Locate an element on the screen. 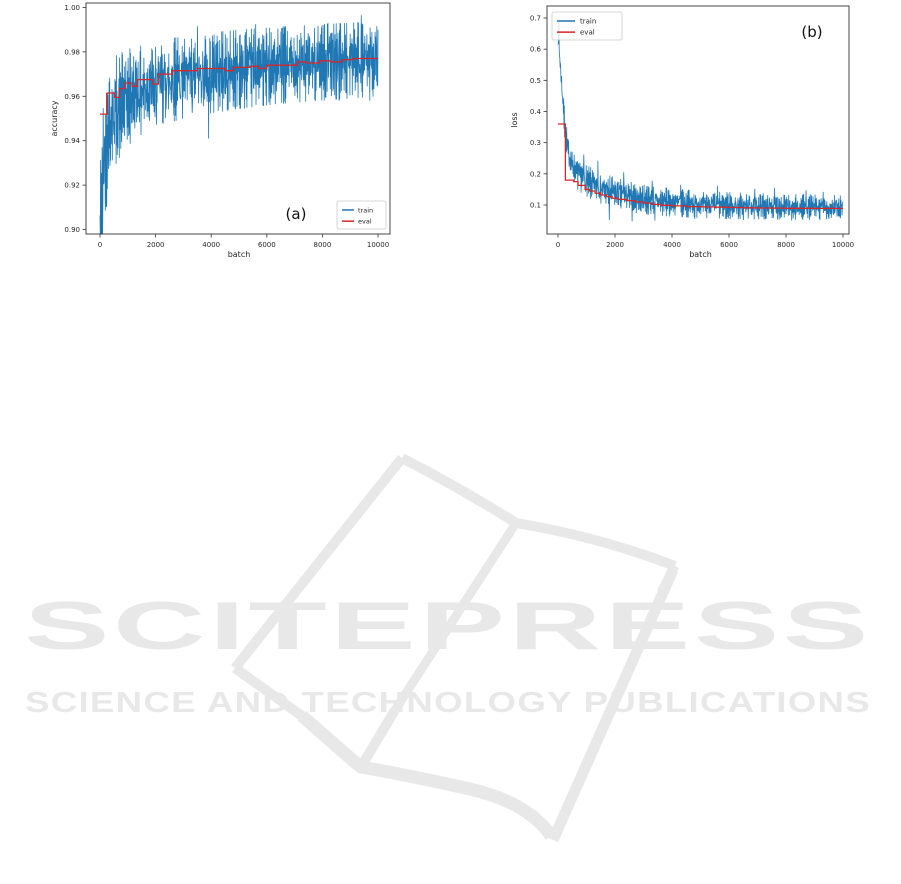 The width and height of the screenshot is (901, 884). subplot-annotation: (b) is located at coordinates (811, 32).